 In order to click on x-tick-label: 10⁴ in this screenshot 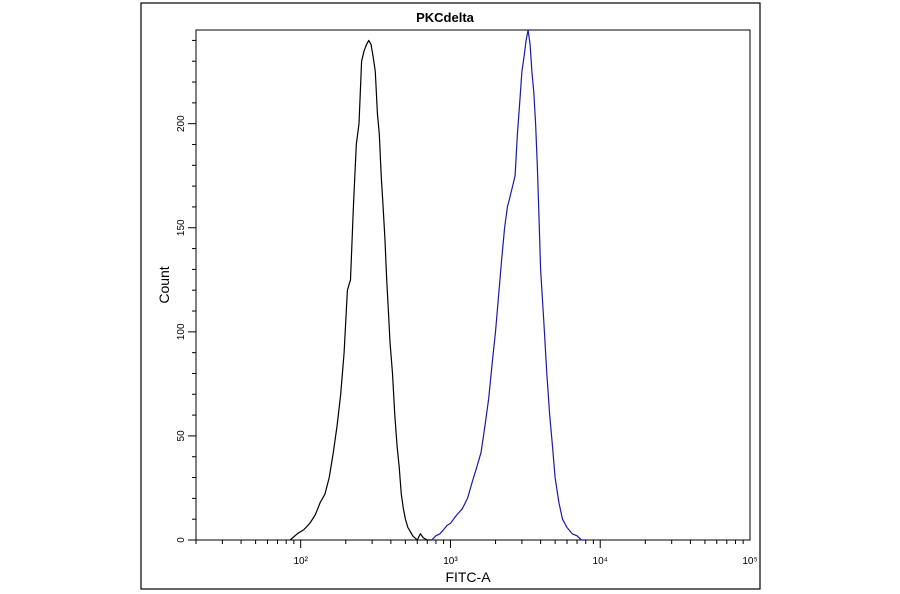, I will do `click(600, 561)`.